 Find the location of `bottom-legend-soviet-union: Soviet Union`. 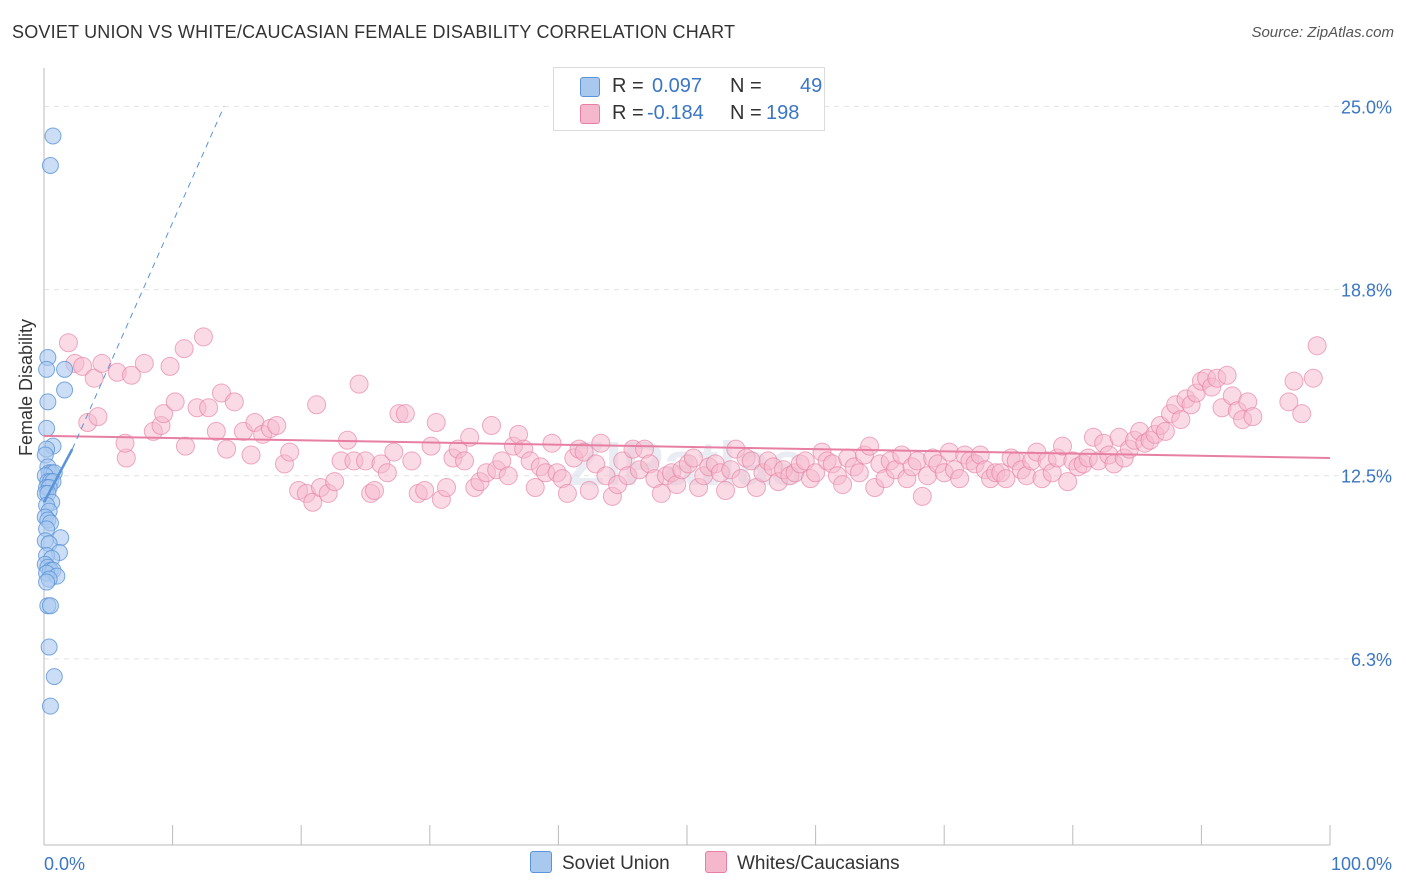

bottom-legend-soviet-union: Soviet Union is located at coordinates (600, 863).